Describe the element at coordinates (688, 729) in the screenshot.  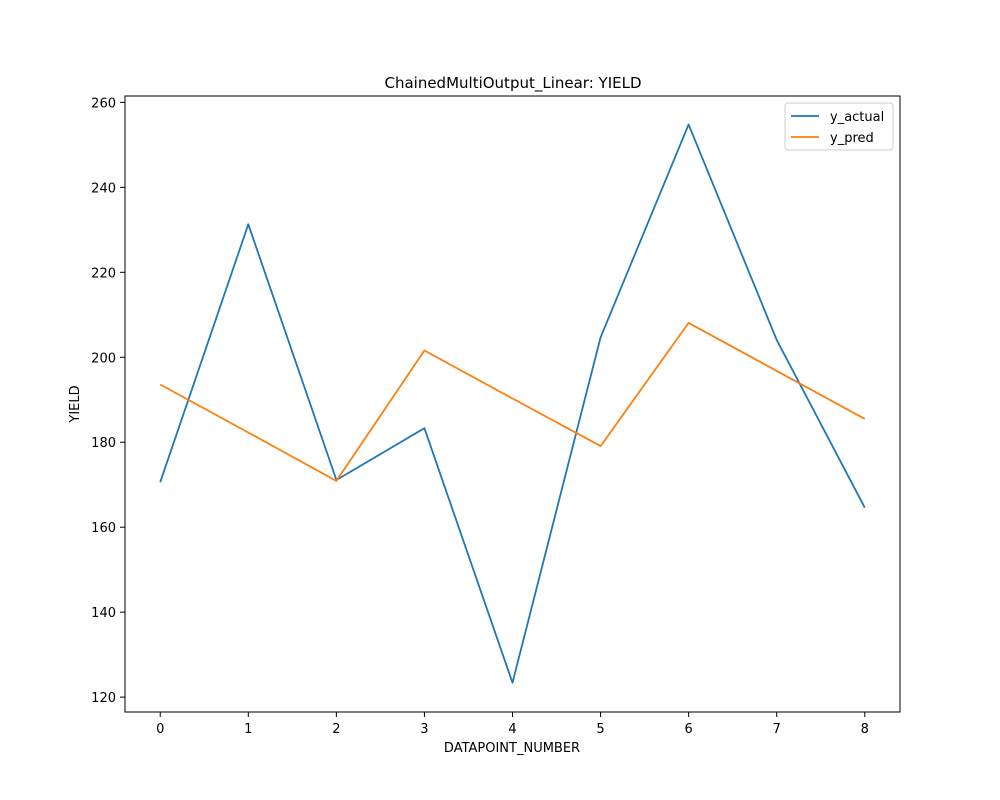
I see `x-tick-label: 6` at that location.